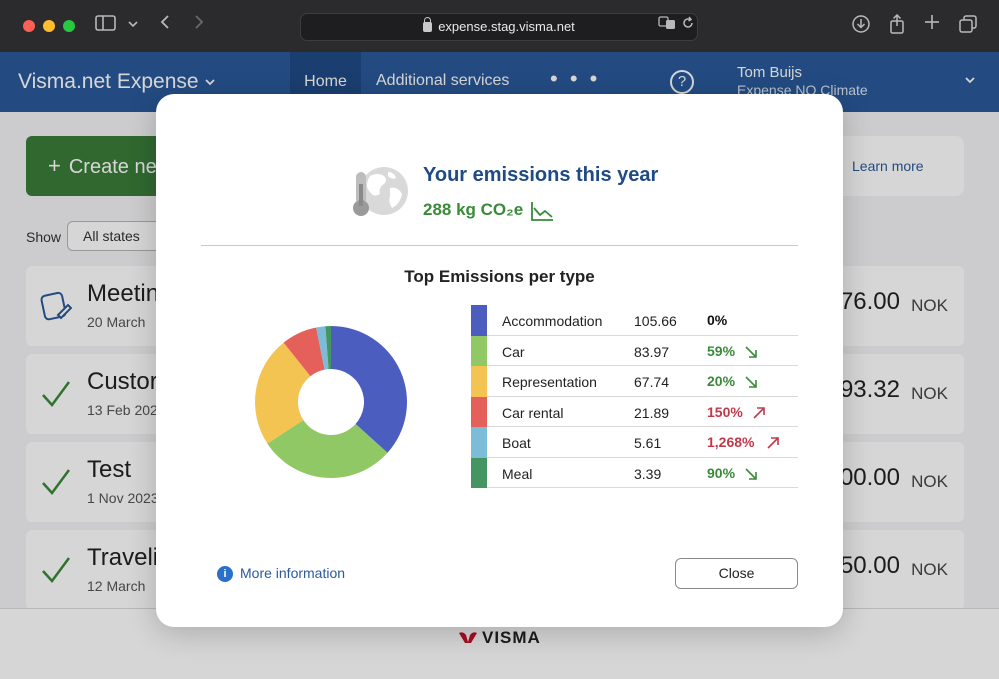 This screenshot has height=679, width=999. I want to click on url-text: expense.stag.visma.net, so click(506, 26).